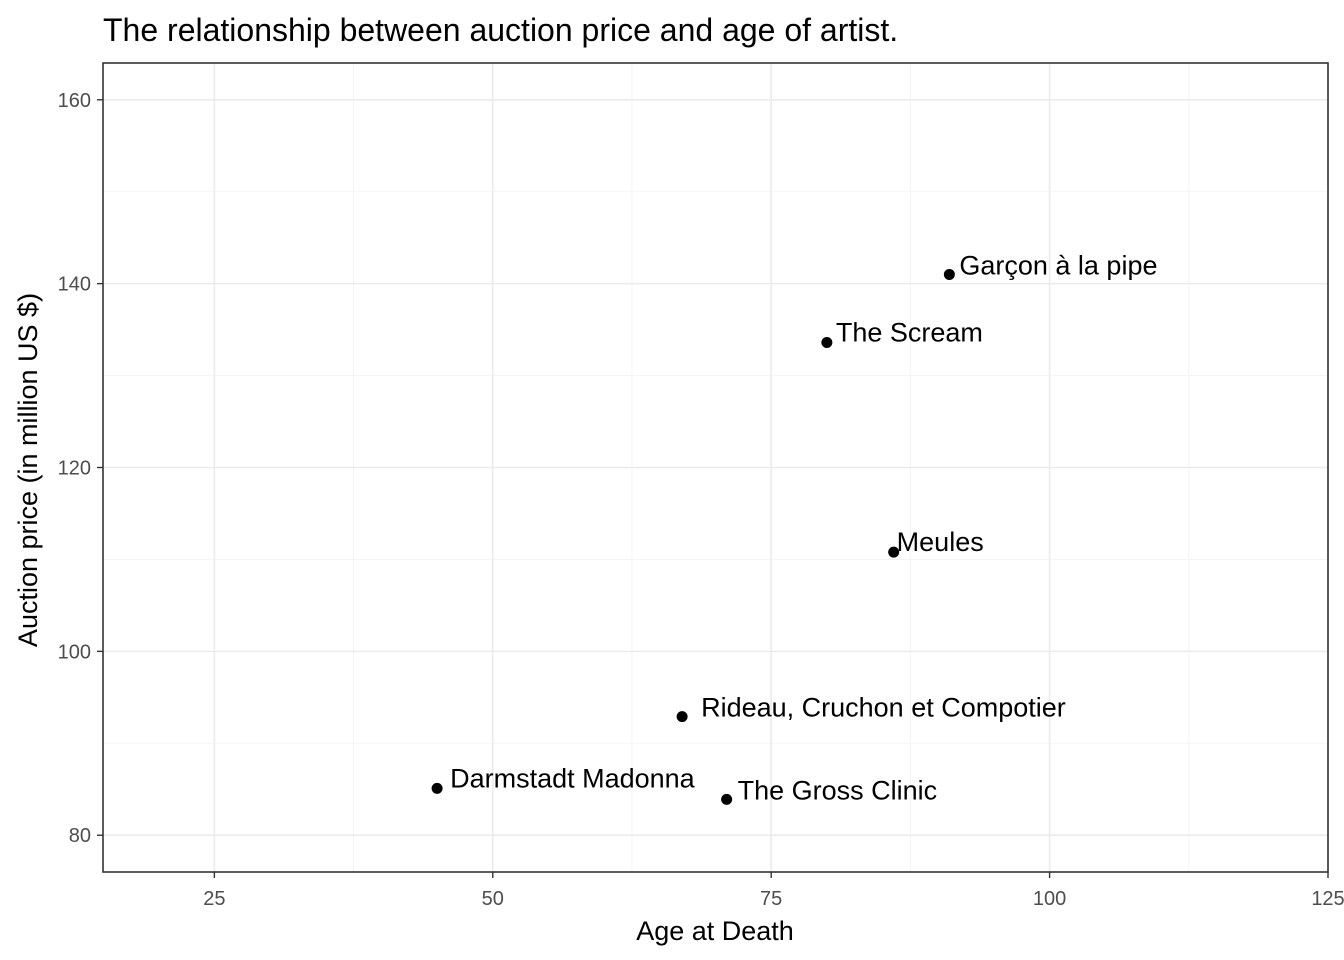 The height and width of the screenshot is (960, 1344). Describe the element at coordinates (80, 836) in the screenshot. I see `y-tick-label: 80` at that location.